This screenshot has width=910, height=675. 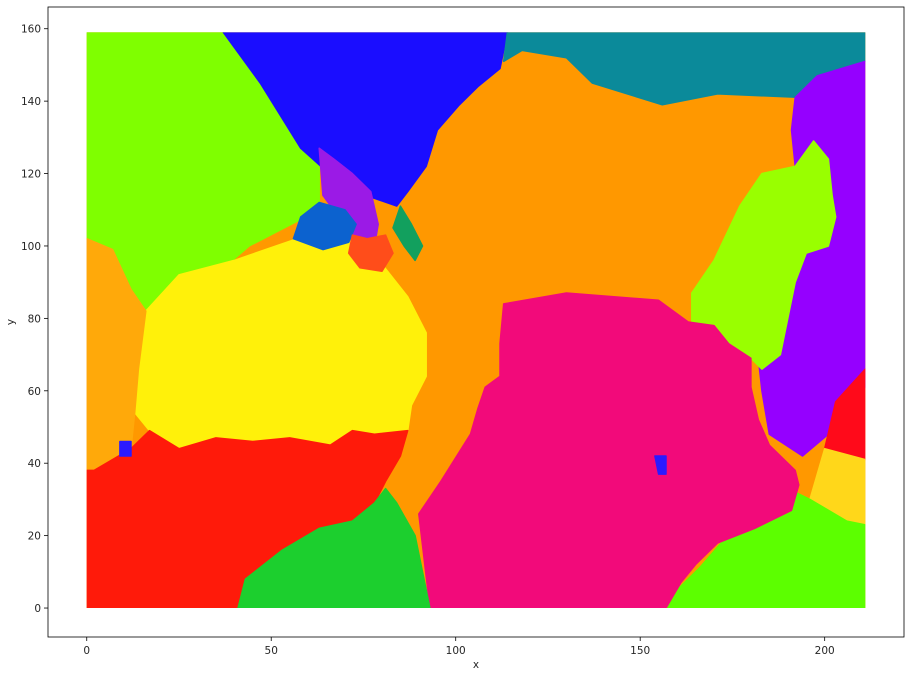 I want to click on x-tick-label: 150, so click(x=640, y=651).